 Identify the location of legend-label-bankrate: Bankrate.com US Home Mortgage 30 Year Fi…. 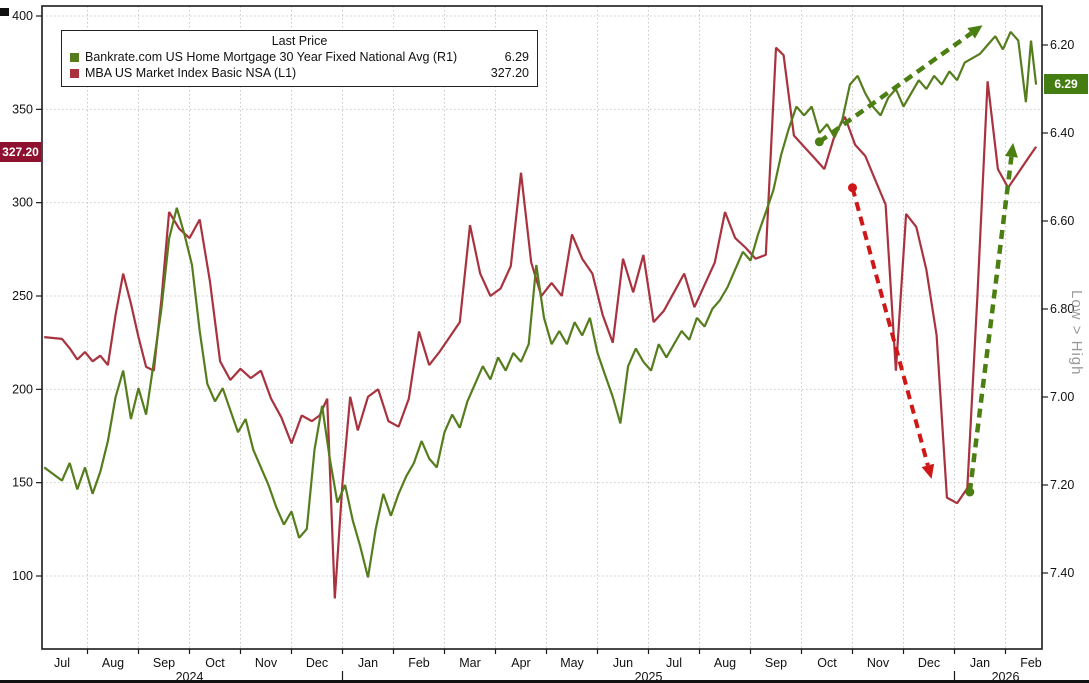
(271, 57).